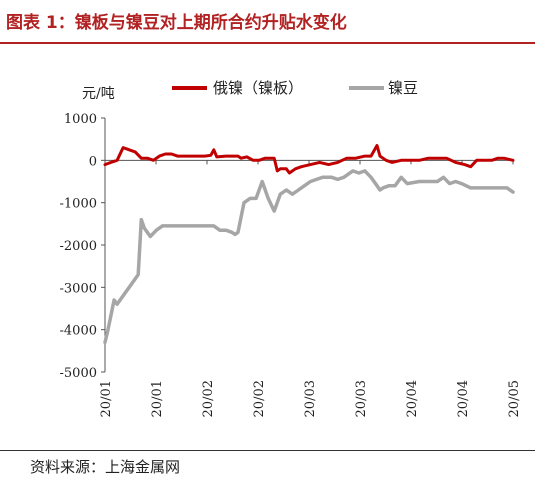 The width and height of the screenshot is (535, 492). What do you see at coordinates (80, 119) in the screenshot?
I see `y-tick-label: 1000` at bounding box center [80, 119].